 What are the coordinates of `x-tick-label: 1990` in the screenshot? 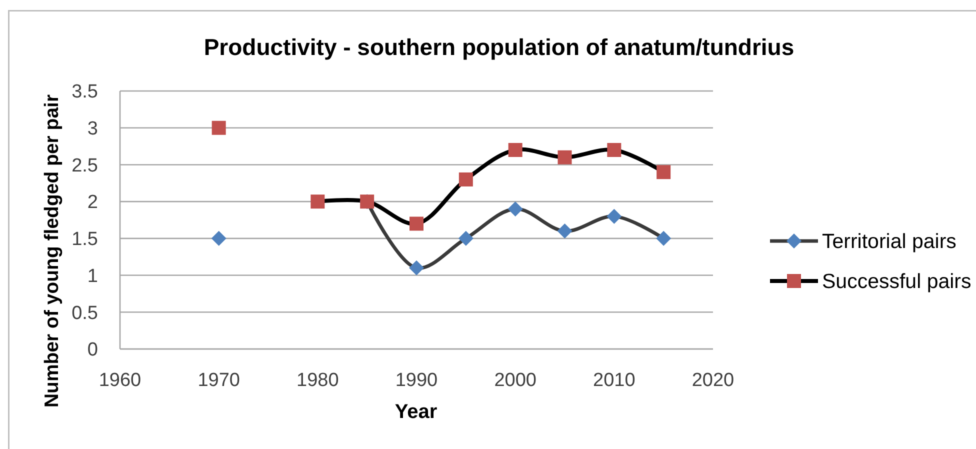 It's located at (416, 380).